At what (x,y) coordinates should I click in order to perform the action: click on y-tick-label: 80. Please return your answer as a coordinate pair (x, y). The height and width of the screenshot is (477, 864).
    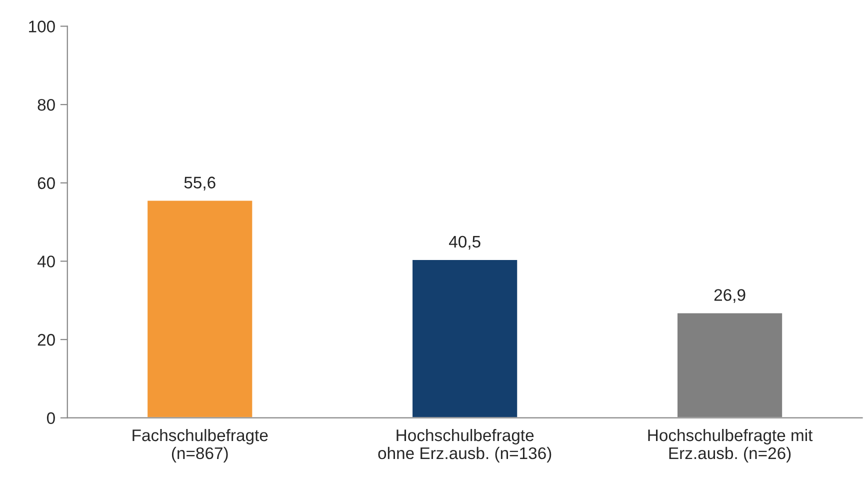
    Looking at the image, I should click on (46, 104).